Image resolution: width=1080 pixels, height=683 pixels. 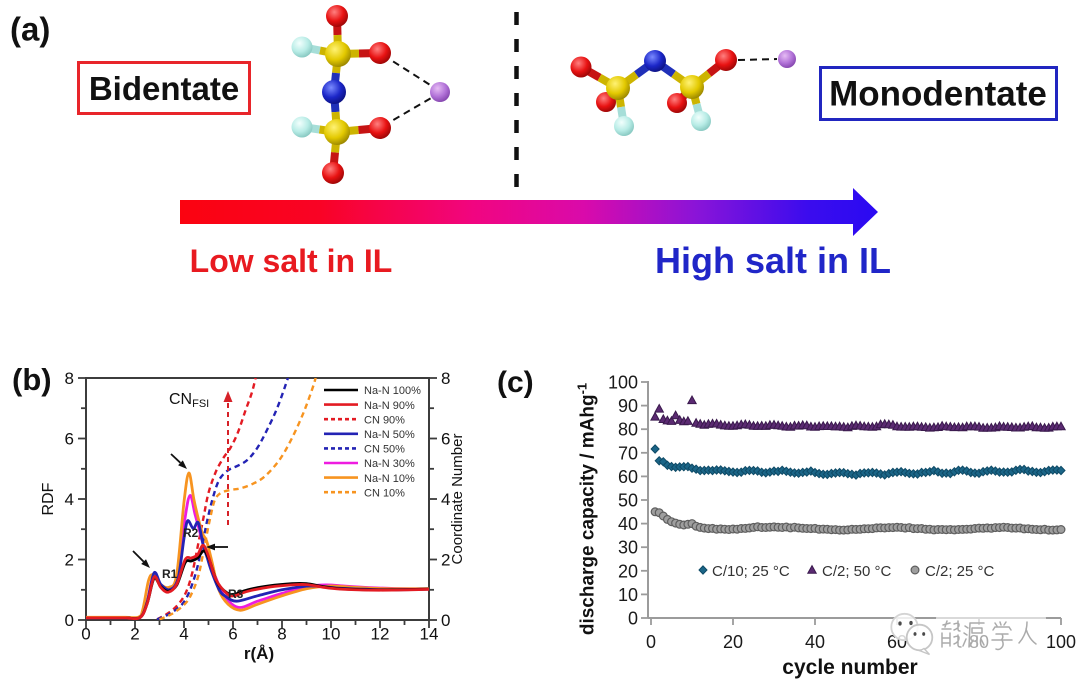 What do you see at coordinates (259, 653) in the screenshot?
I see `svg-text: r(Å)` at bounding box center [259, 653].